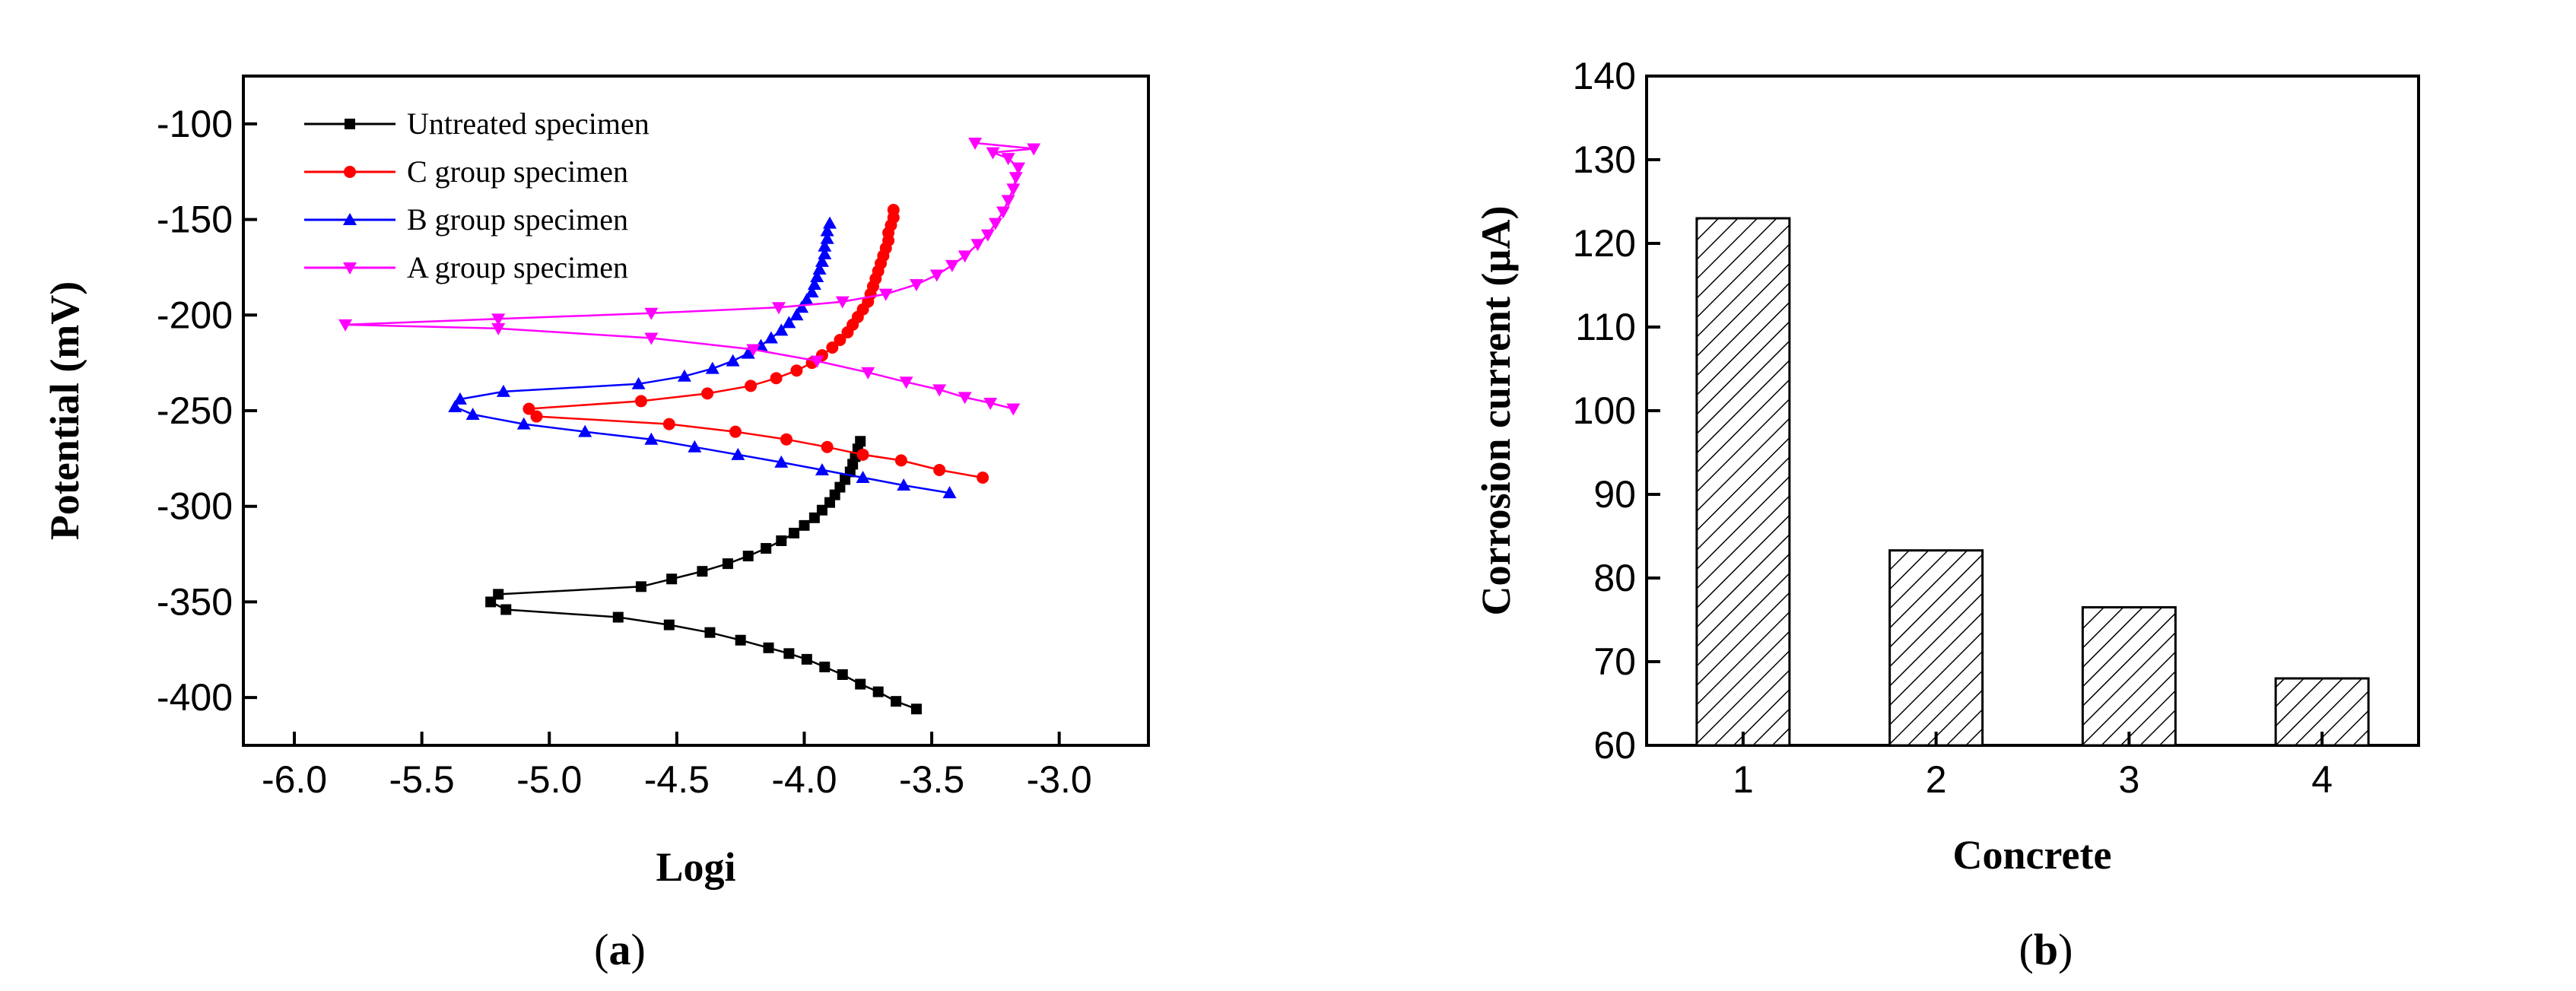  What do you see at coordinates (1615, 494) in the screenshot?
I see `panel-b-y-tick-label: 90` at bounding box center [1615, 494].